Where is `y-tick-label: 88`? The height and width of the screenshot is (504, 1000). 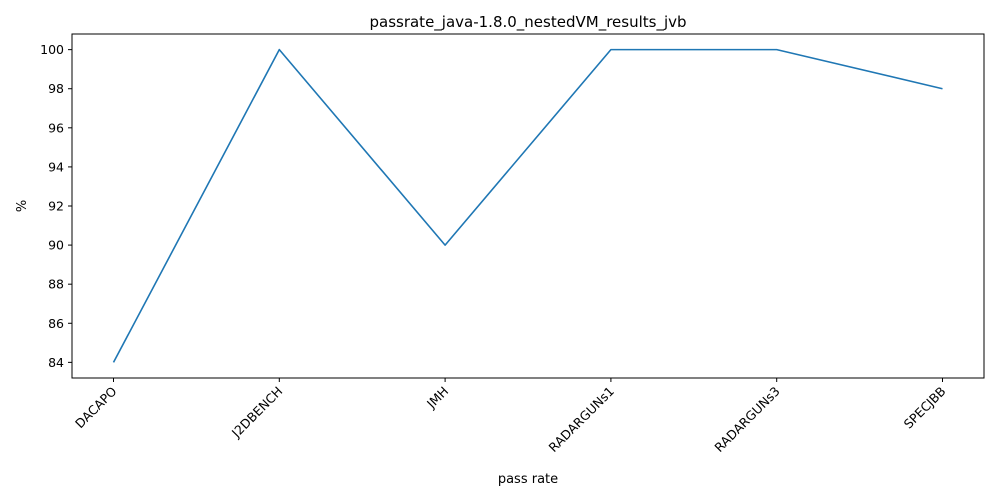
y-tick-label: 88 is located at coordinates (56, 284).